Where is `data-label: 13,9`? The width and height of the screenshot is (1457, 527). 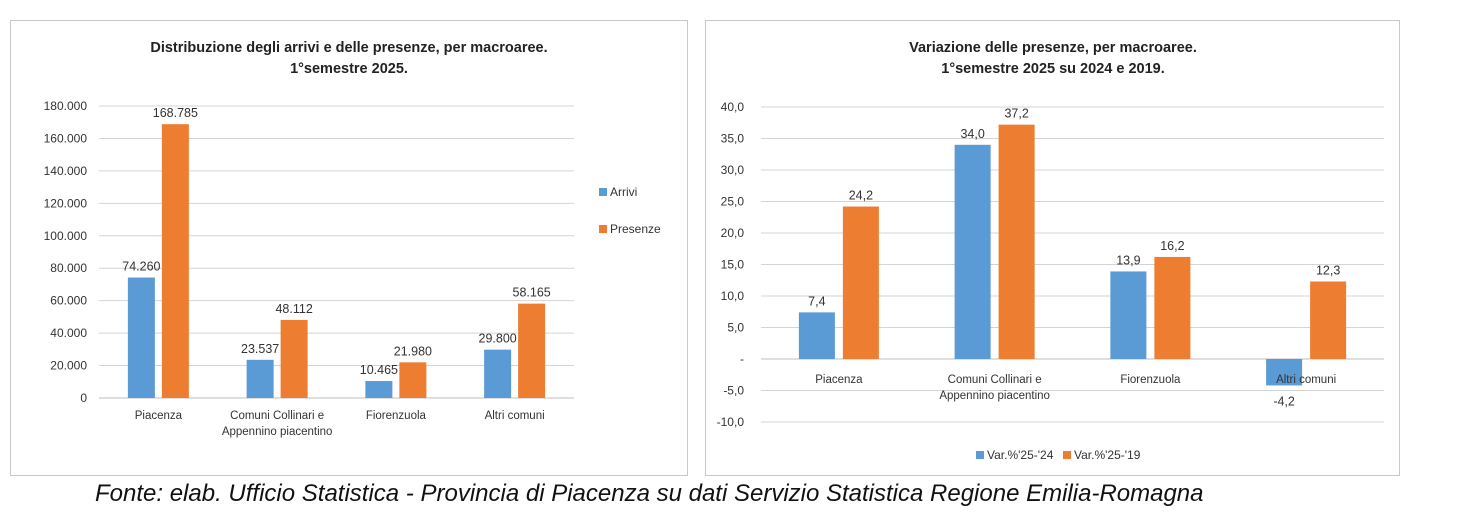
data-label: 13,9 is located at coordinates (1128, 260).